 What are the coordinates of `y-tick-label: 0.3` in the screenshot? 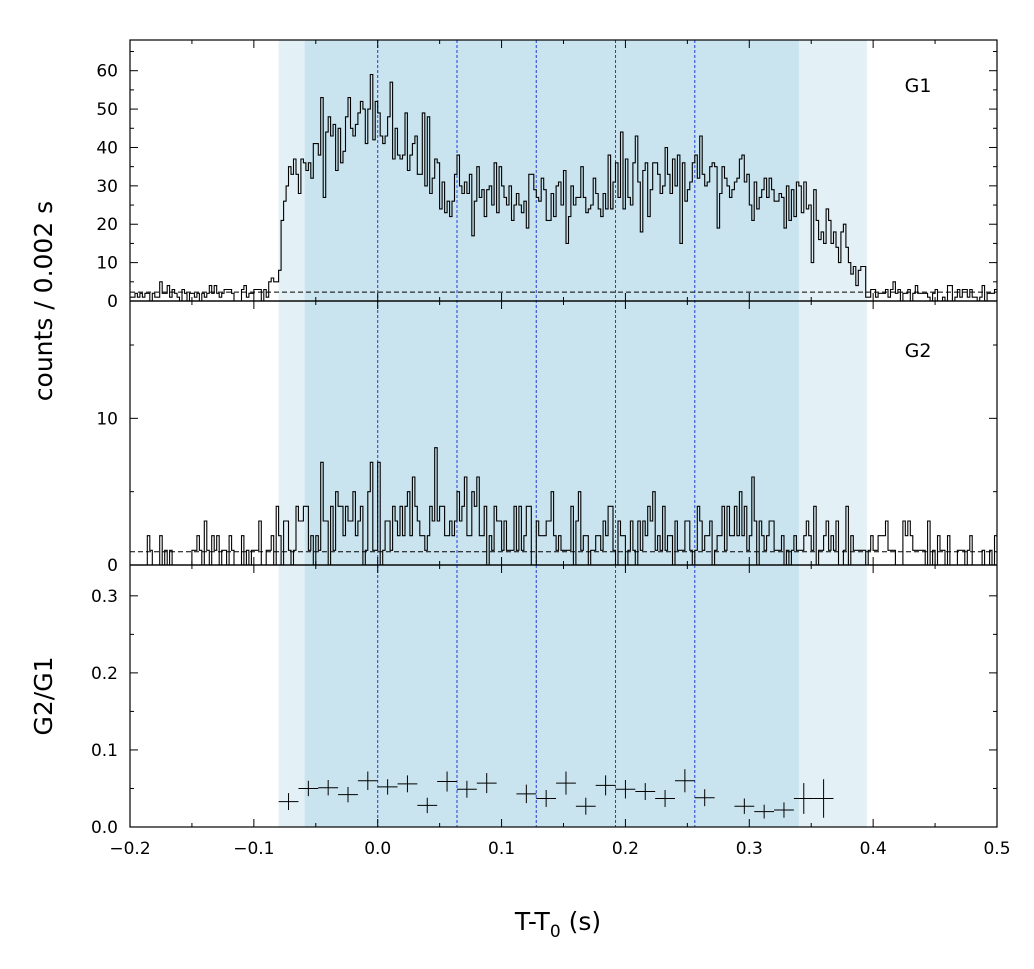 It's located at (104, 597).